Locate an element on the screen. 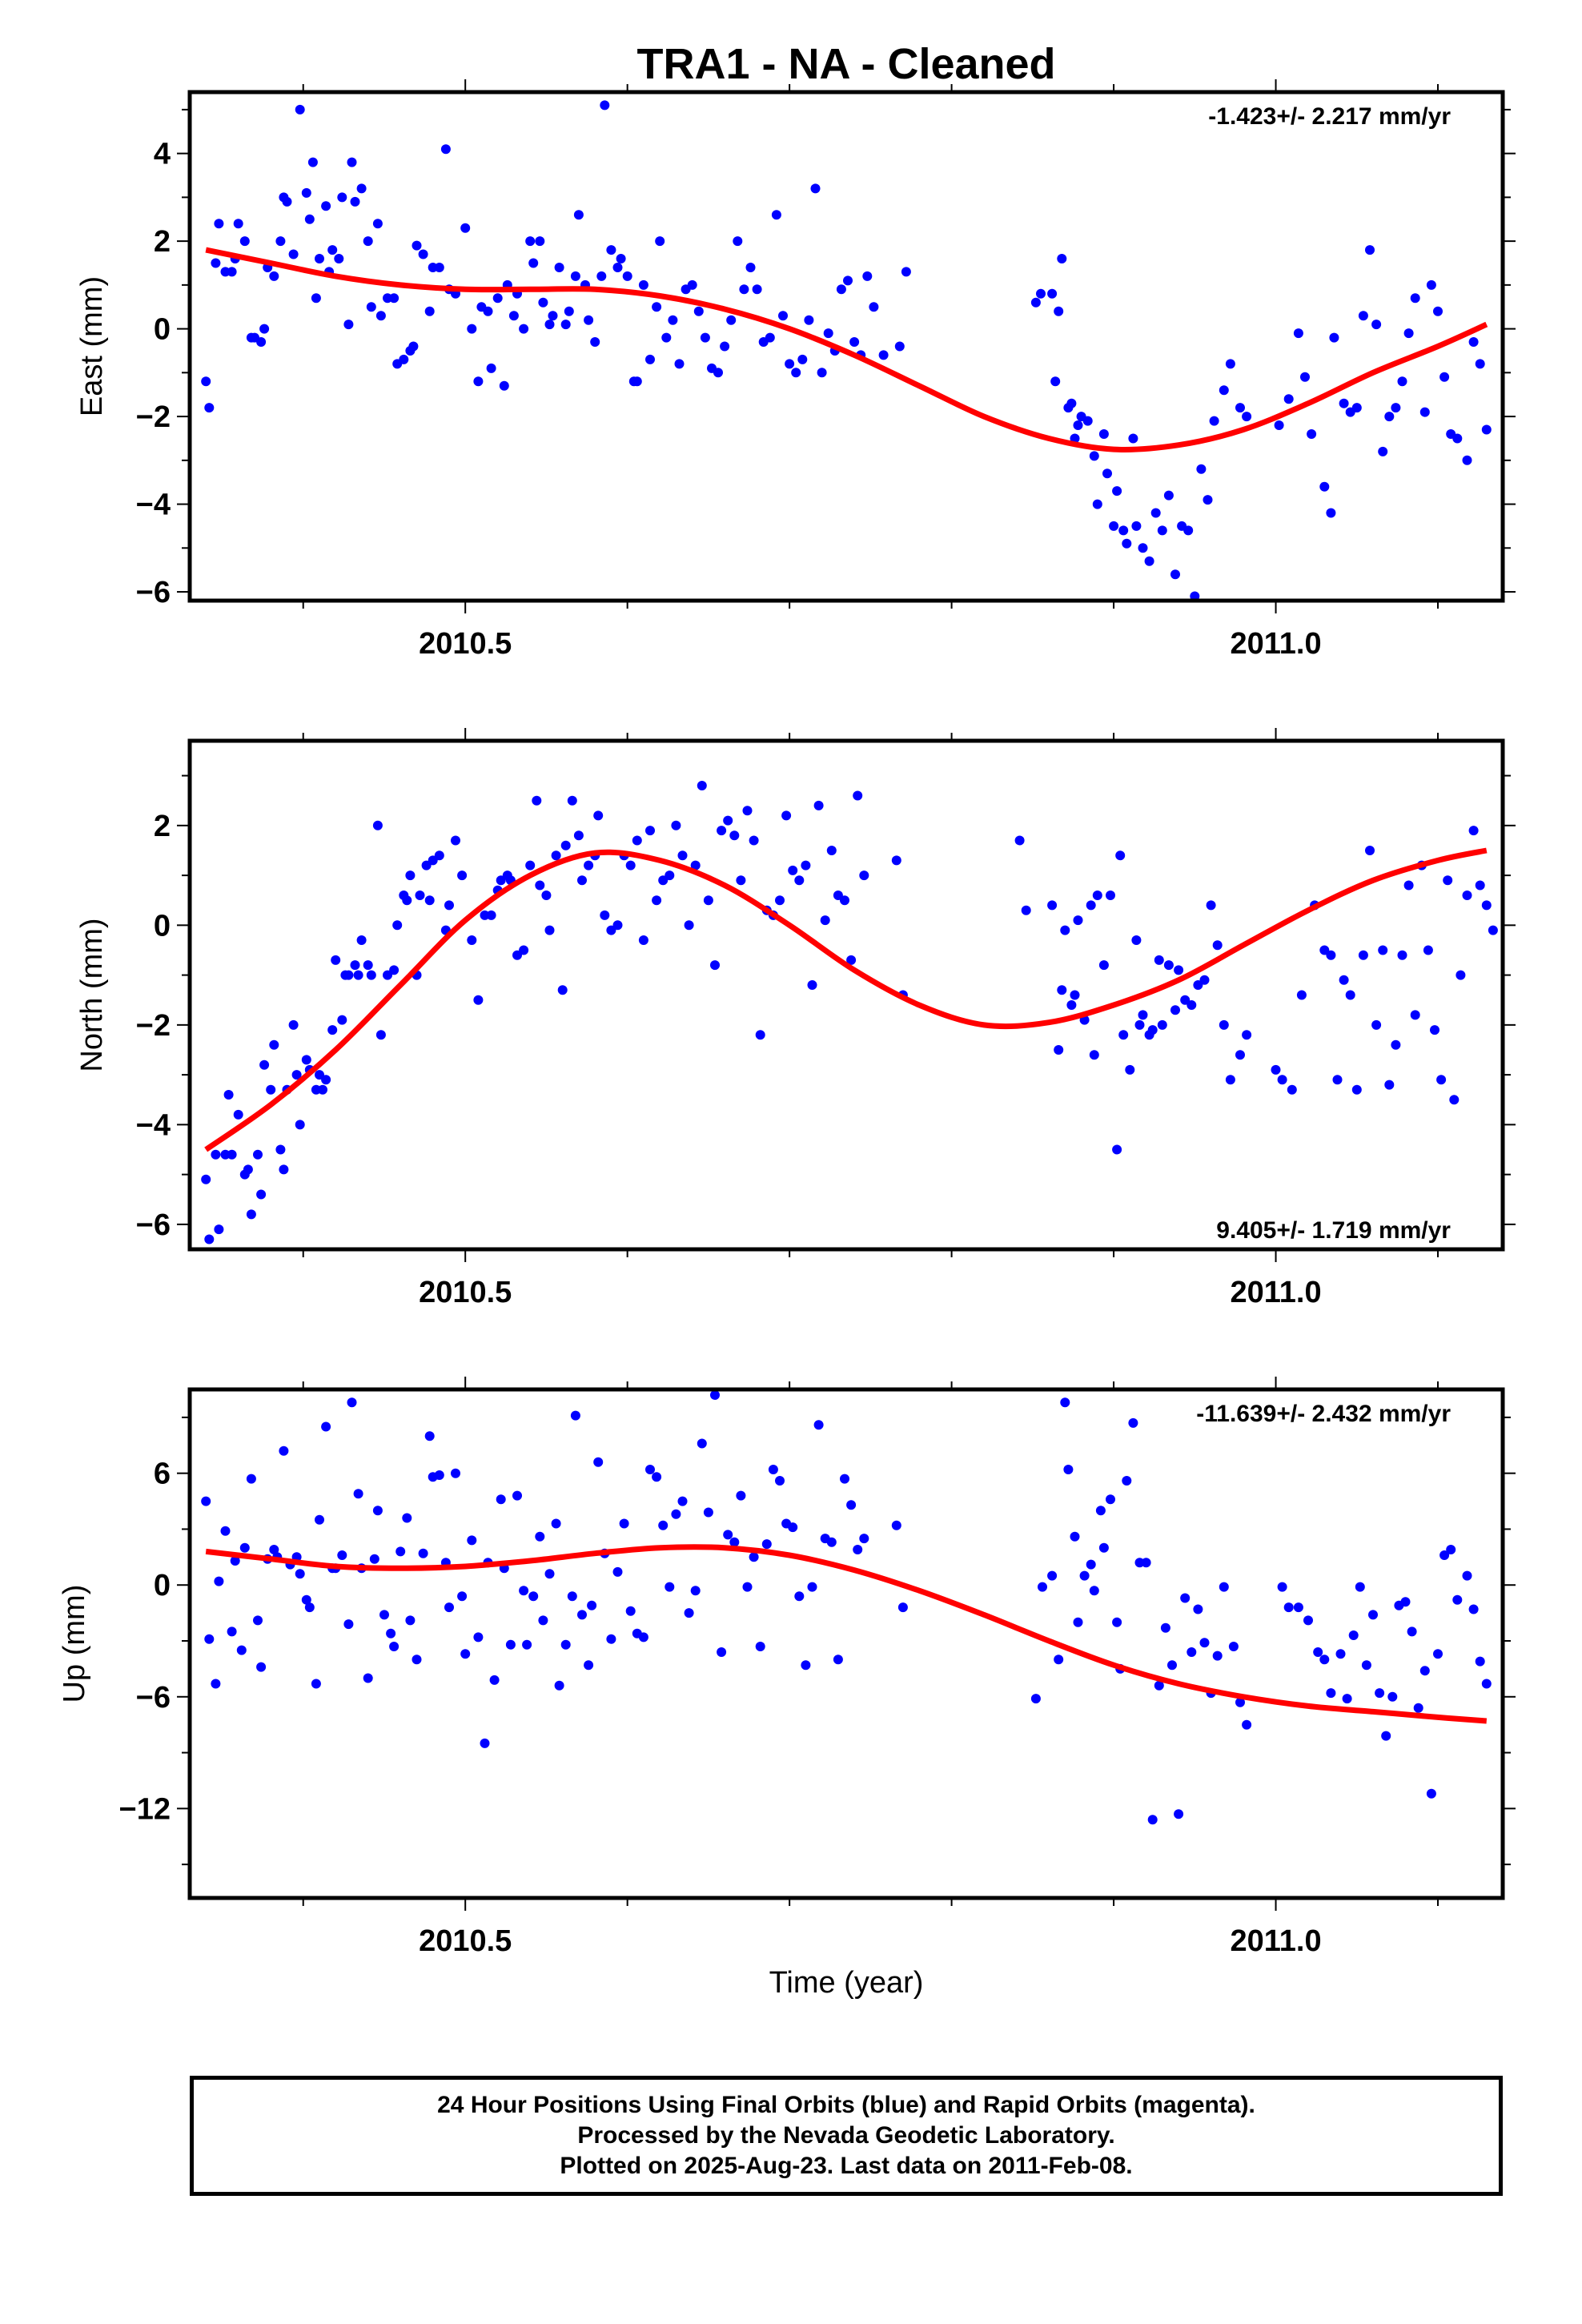 The image size is (1582, 2324). east-x-tick-label: 2010.5 is located at coordinates (466, 644).